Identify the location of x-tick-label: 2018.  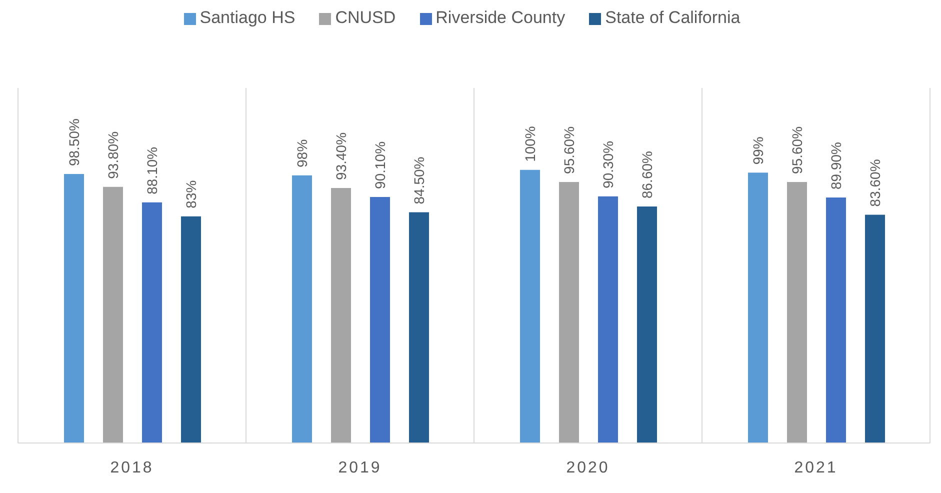
(132, 467).